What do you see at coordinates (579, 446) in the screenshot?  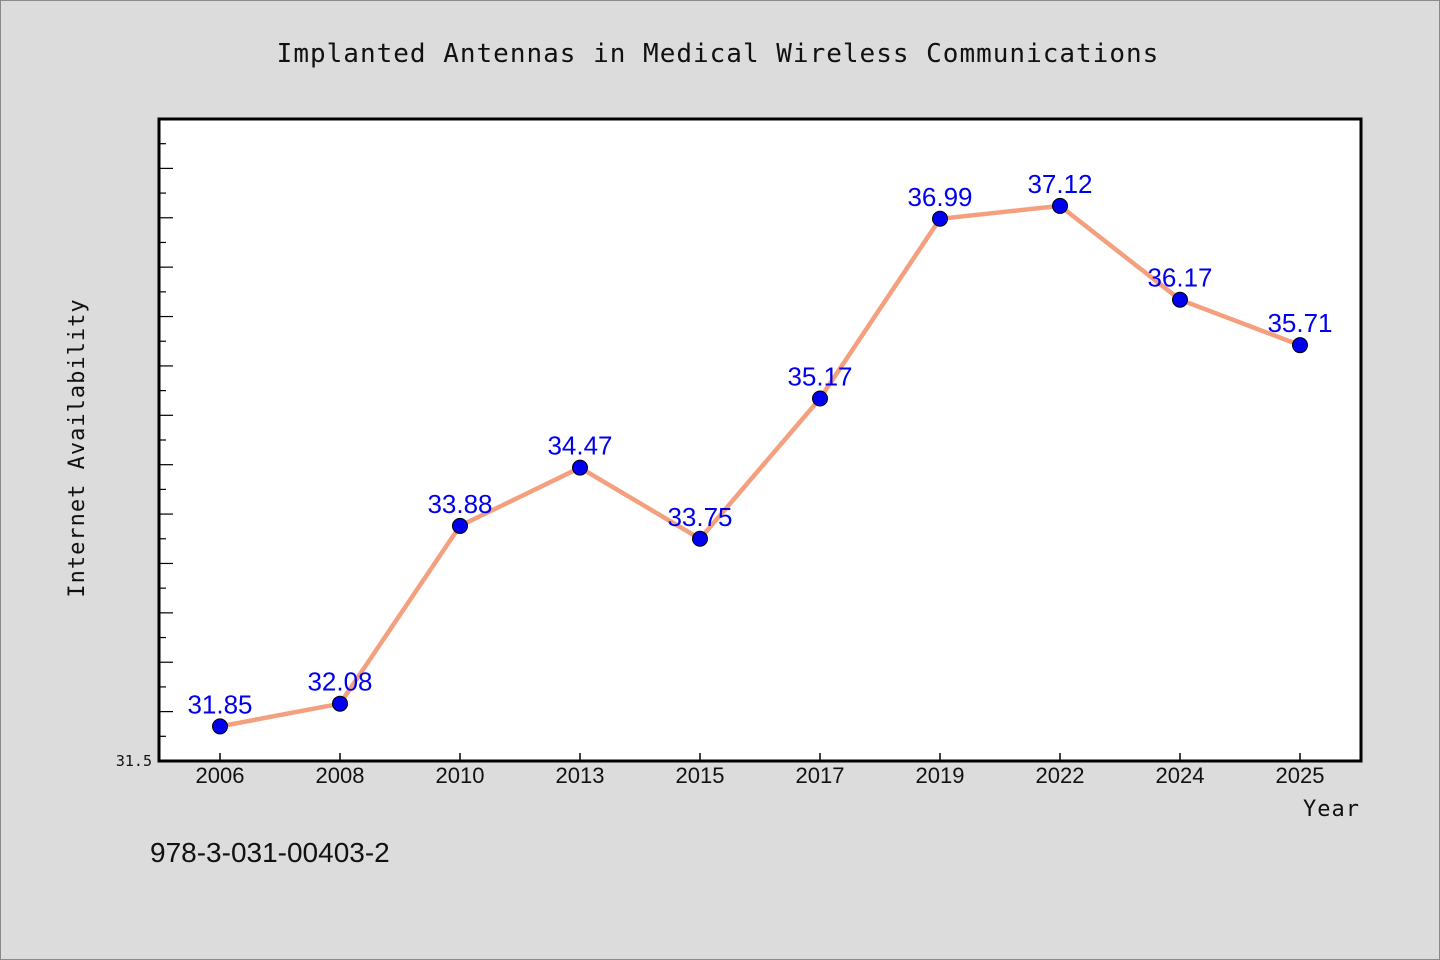 I see `data-label: 34.47` at bounding box center [579, 446].